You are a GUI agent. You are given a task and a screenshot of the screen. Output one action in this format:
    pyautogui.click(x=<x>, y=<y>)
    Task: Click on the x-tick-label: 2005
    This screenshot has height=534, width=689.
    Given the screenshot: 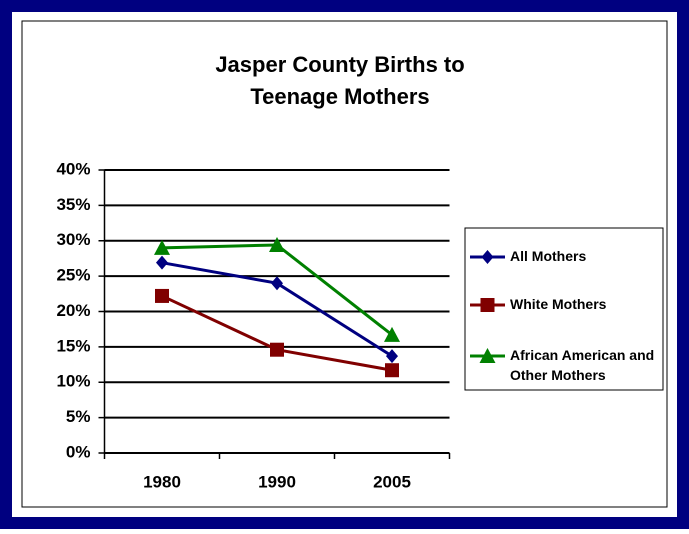 What is the action you would take?
    pyautogui.click(x=392, y=481)
    